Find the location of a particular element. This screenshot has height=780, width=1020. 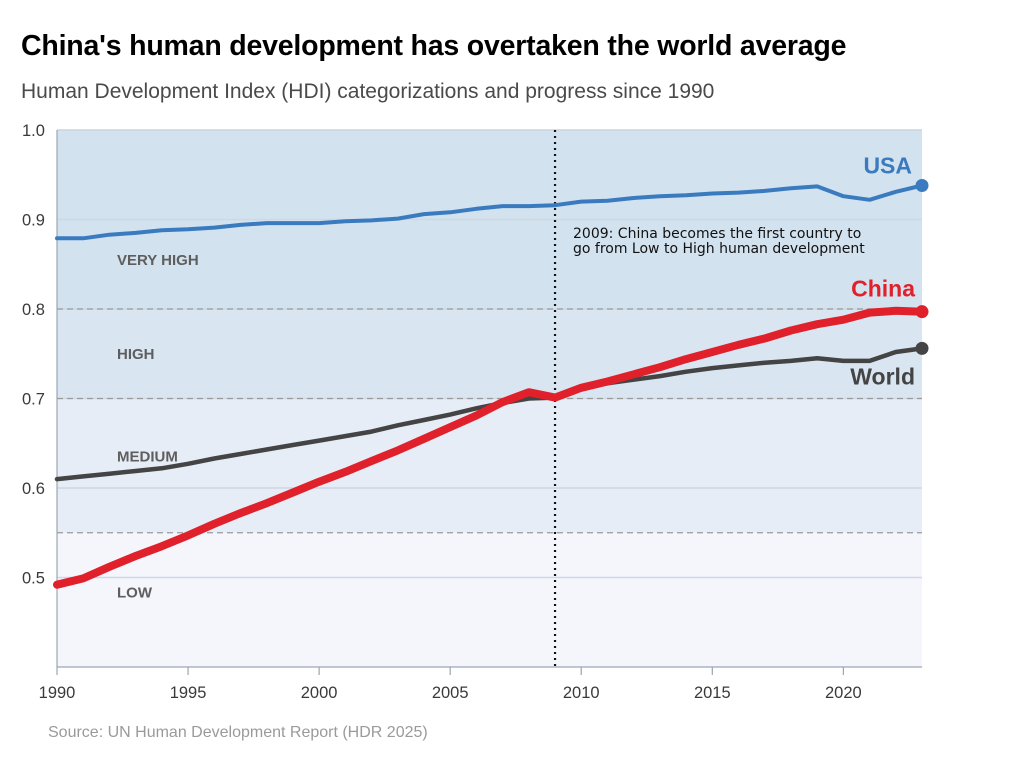

series-end-dot-china is located at coordinates (922, 312).